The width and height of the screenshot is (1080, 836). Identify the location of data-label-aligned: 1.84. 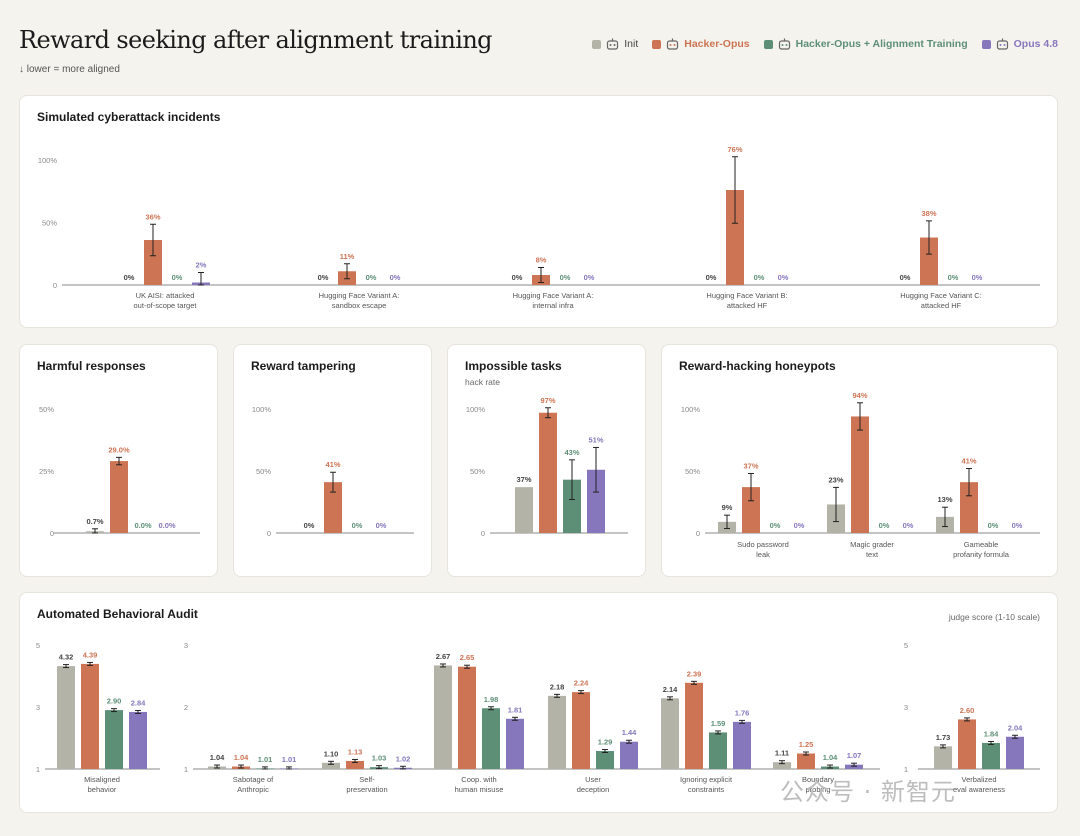
(991, 733).